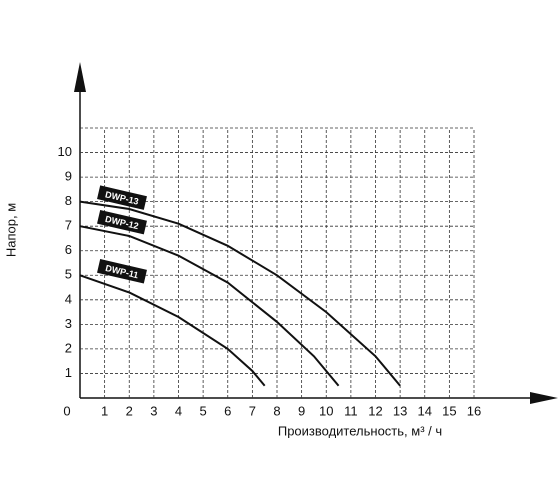 This screenshot has height=504, width=560. I want to click on x-tick-label: 2, so click(129, 410).